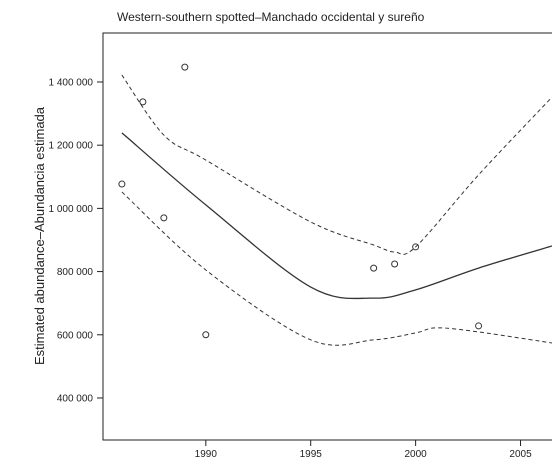 This screenshot has height=465, width=552. What do you see at coordinates (520, 454) in the screenshot?
I see `x-tick-label: 2005` at bounding box center [520, 454].